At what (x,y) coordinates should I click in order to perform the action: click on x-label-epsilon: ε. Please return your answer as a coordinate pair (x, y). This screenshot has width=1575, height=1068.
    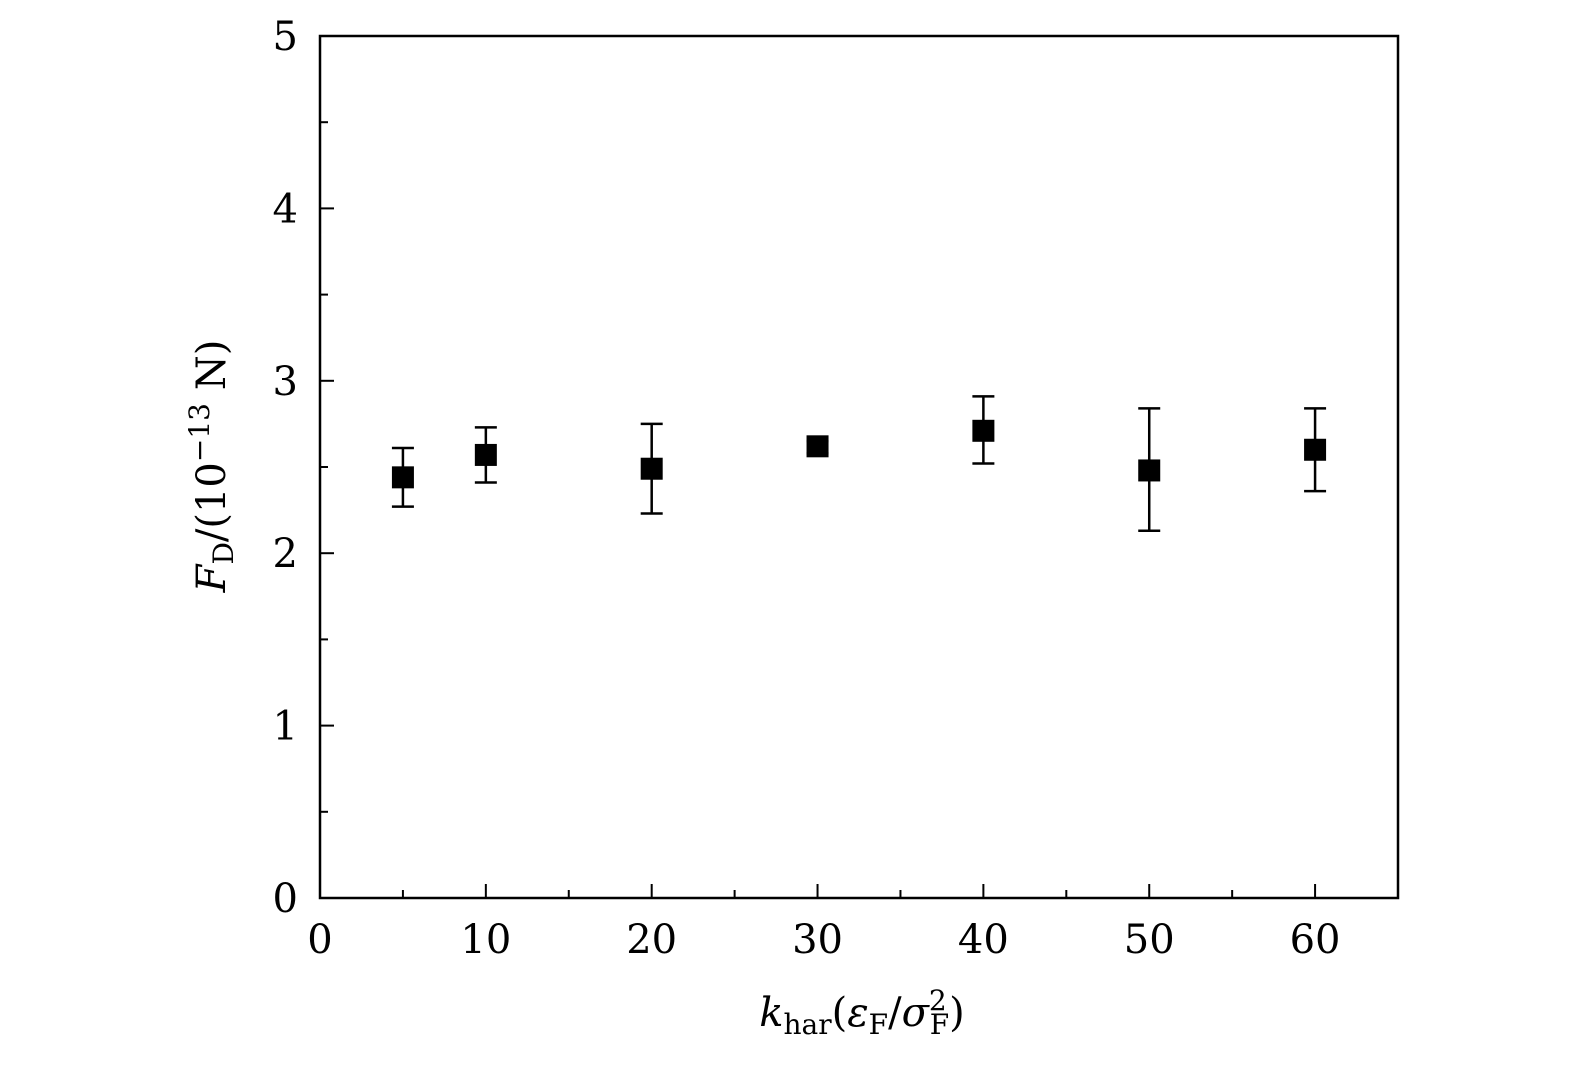
    Looking at the image, I should click on (857, 1013).